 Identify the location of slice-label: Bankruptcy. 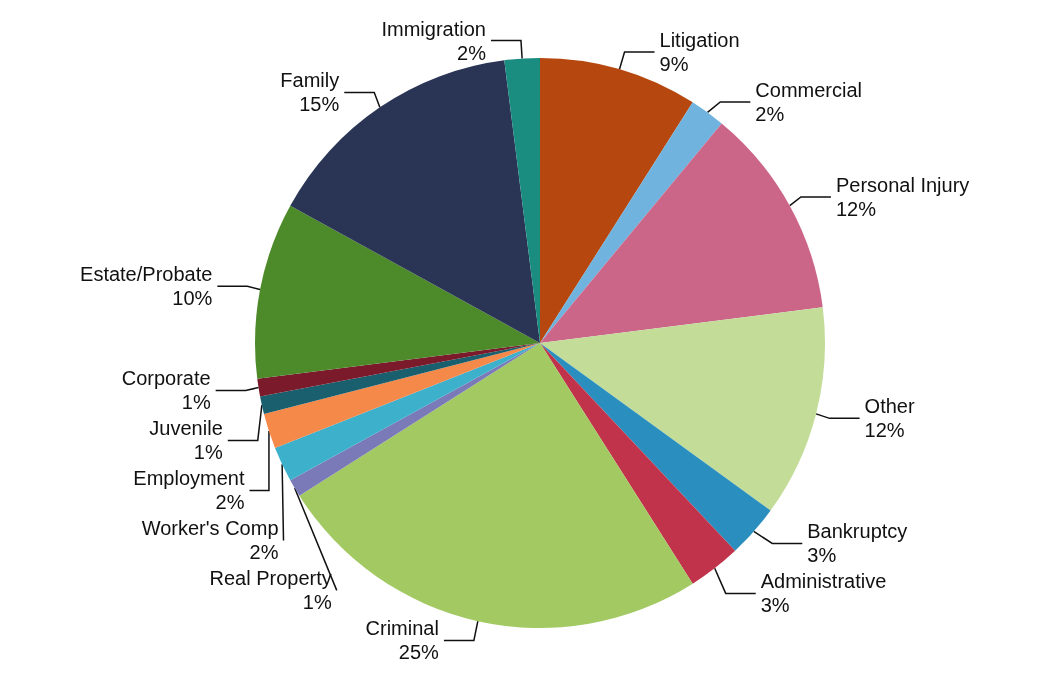
(857, 531).